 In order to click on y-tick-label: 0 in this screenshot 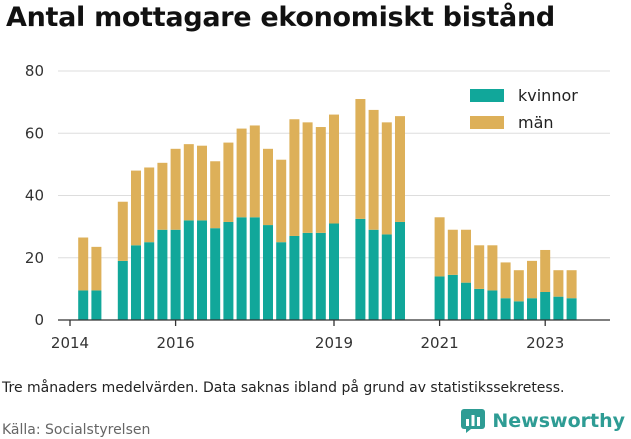, I will do `click(39, 320)`.